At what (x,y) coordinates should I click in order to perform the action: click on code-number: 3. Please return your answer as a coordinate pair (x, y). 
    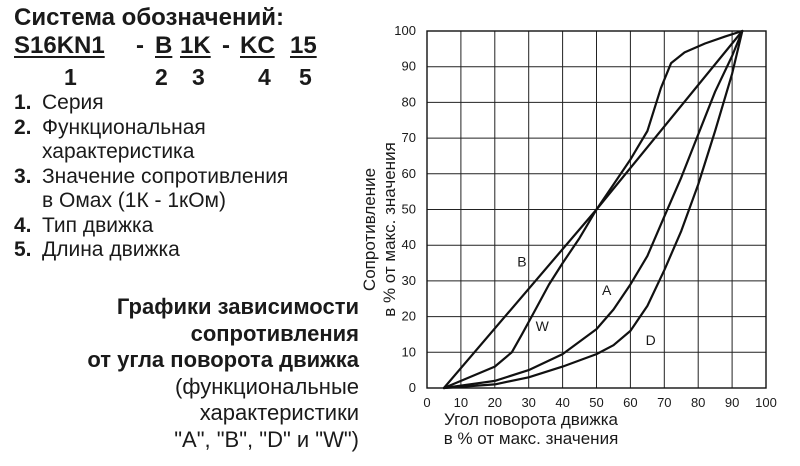
    Looking at the image, I should click on (198, 77).